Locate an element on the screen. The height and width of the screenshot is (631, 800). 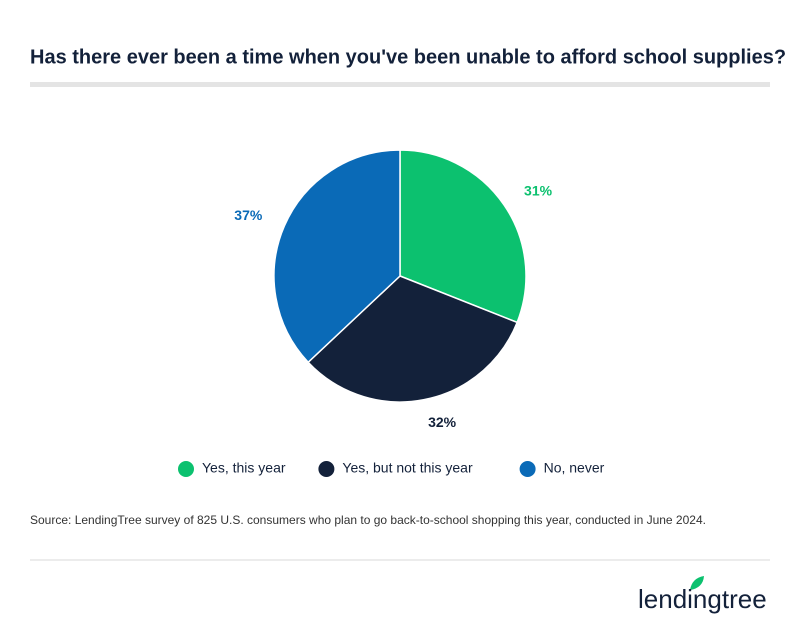
logo-icon is located at coordinates (697, 583).